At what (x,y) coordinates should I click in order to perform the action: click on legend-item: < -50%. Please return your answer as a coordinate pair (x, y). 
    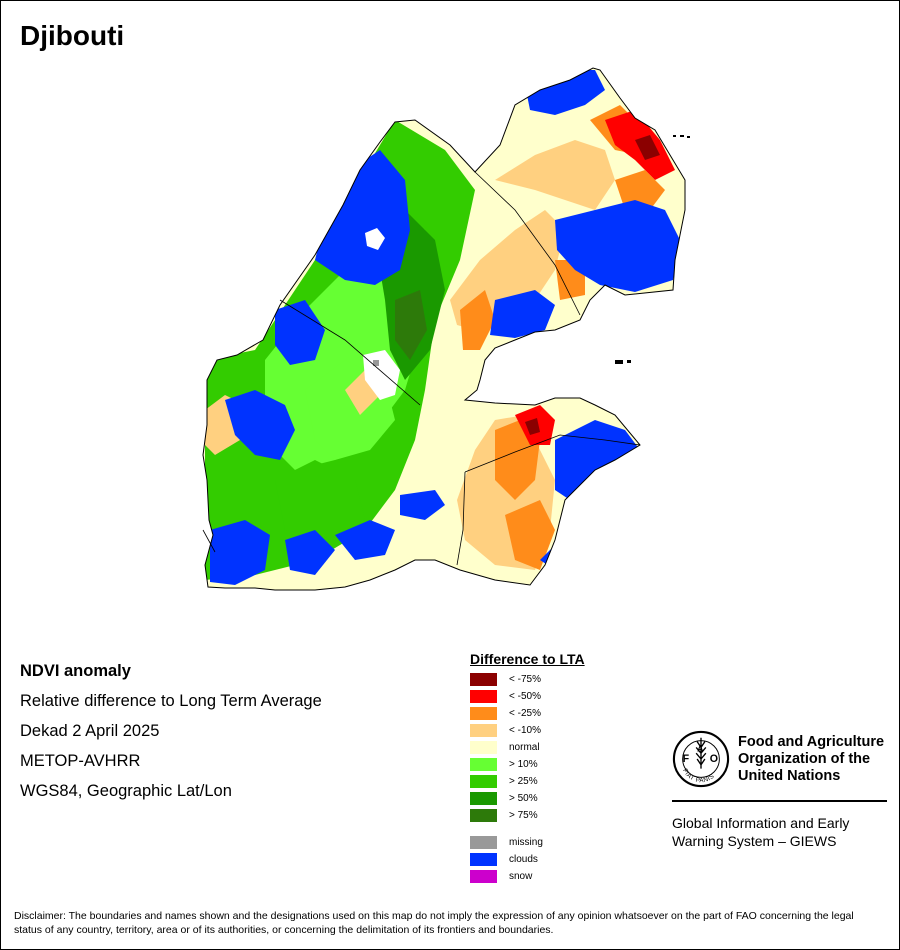
    Looking at the image, I should click on (527, 696).